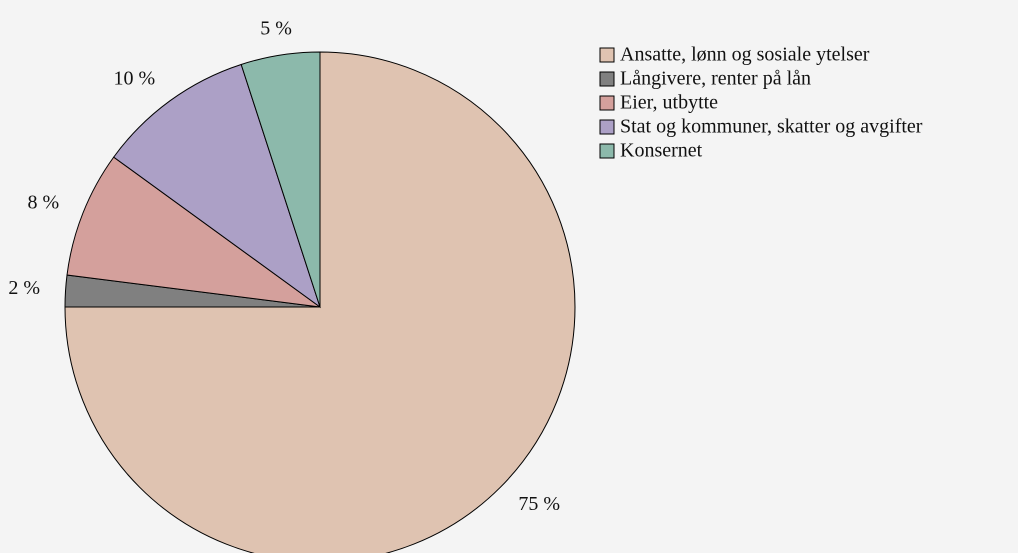 The image size is (1018, 553). What do you see at coordinates (24, 288) in the screenshot?
I see `data-label: 2 %` at bounding box center [24, 288].